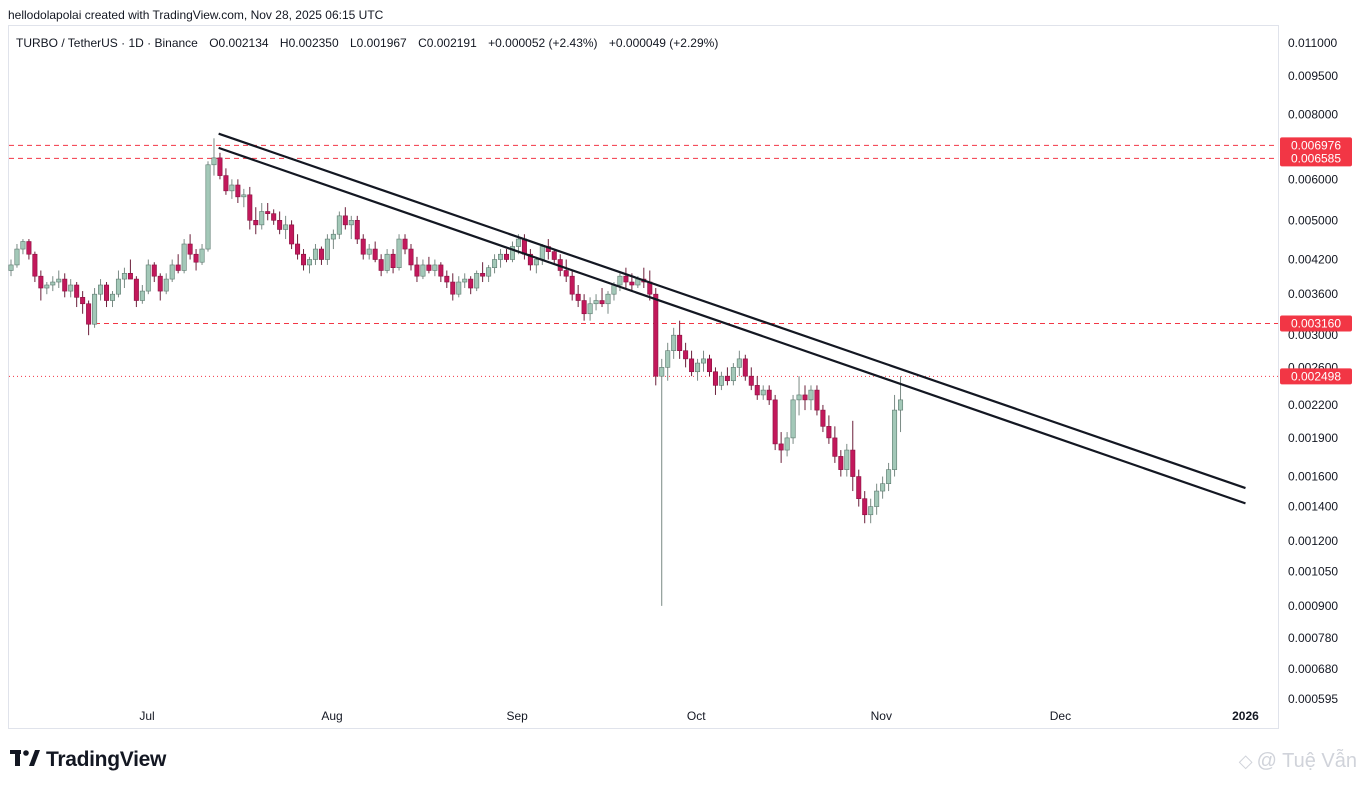 Image resolution: width=1369 pixels, height=787 pixels. Describe the element at coordinates (239, 43) in the screenshot. I see `legend-open: O0.002134` at that location.